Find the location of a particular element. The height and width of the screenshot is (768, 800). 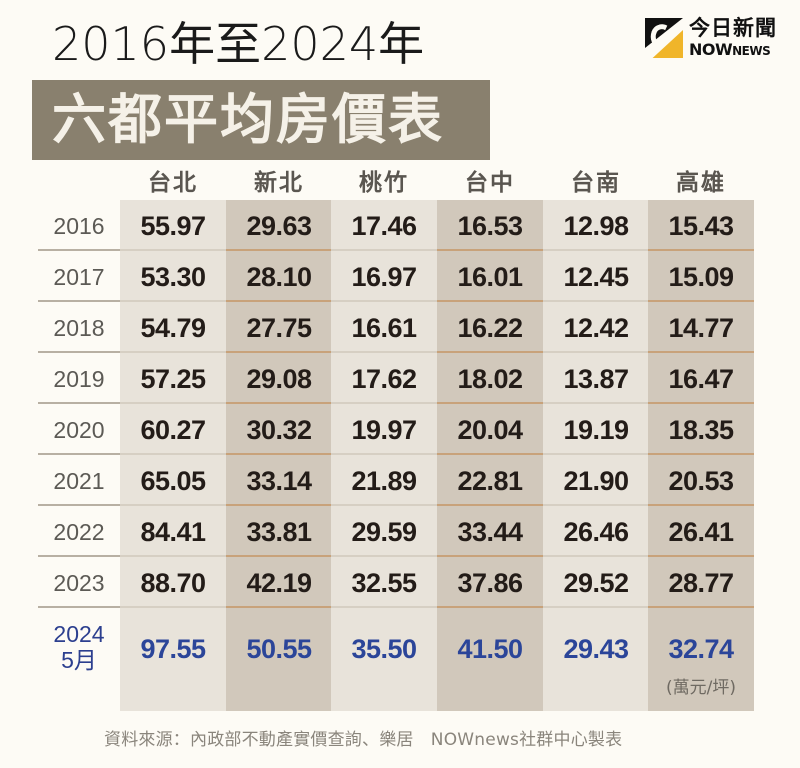

table-cell: 12.98 is located at coordinates (596, 226).